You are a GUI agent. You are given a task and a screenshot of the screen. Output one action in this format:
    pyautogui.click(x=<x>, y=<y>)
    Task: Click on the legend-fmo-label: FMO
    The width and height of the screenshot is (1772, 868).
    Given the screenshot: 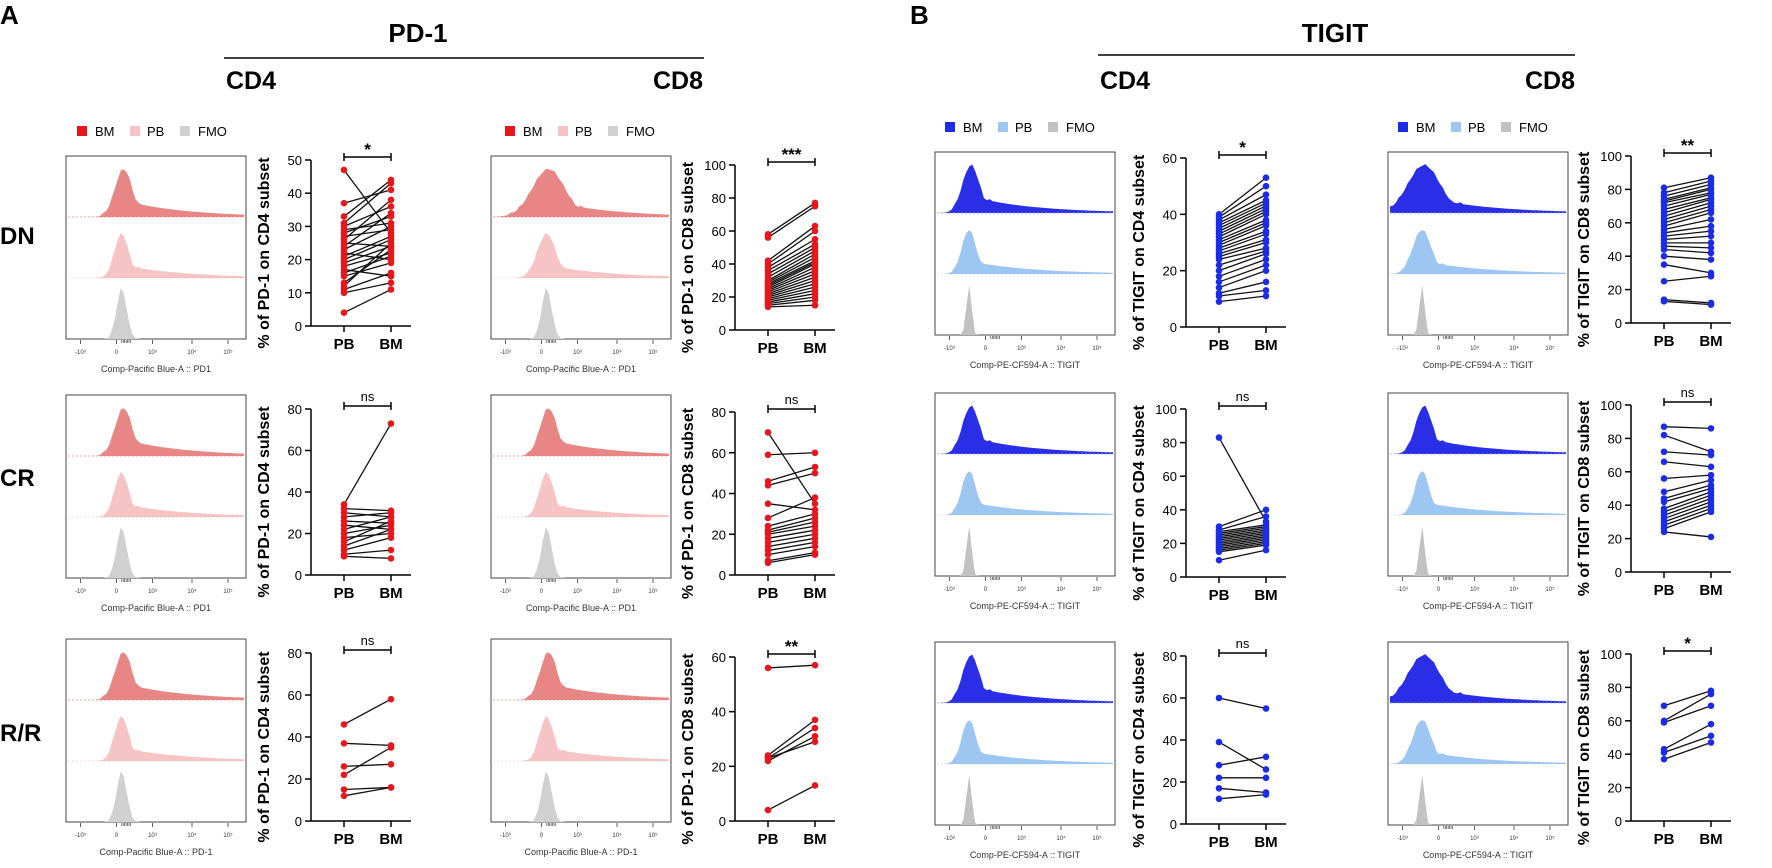 What is the action you would take?
    pyautogui.click(x=640, y=131)
    